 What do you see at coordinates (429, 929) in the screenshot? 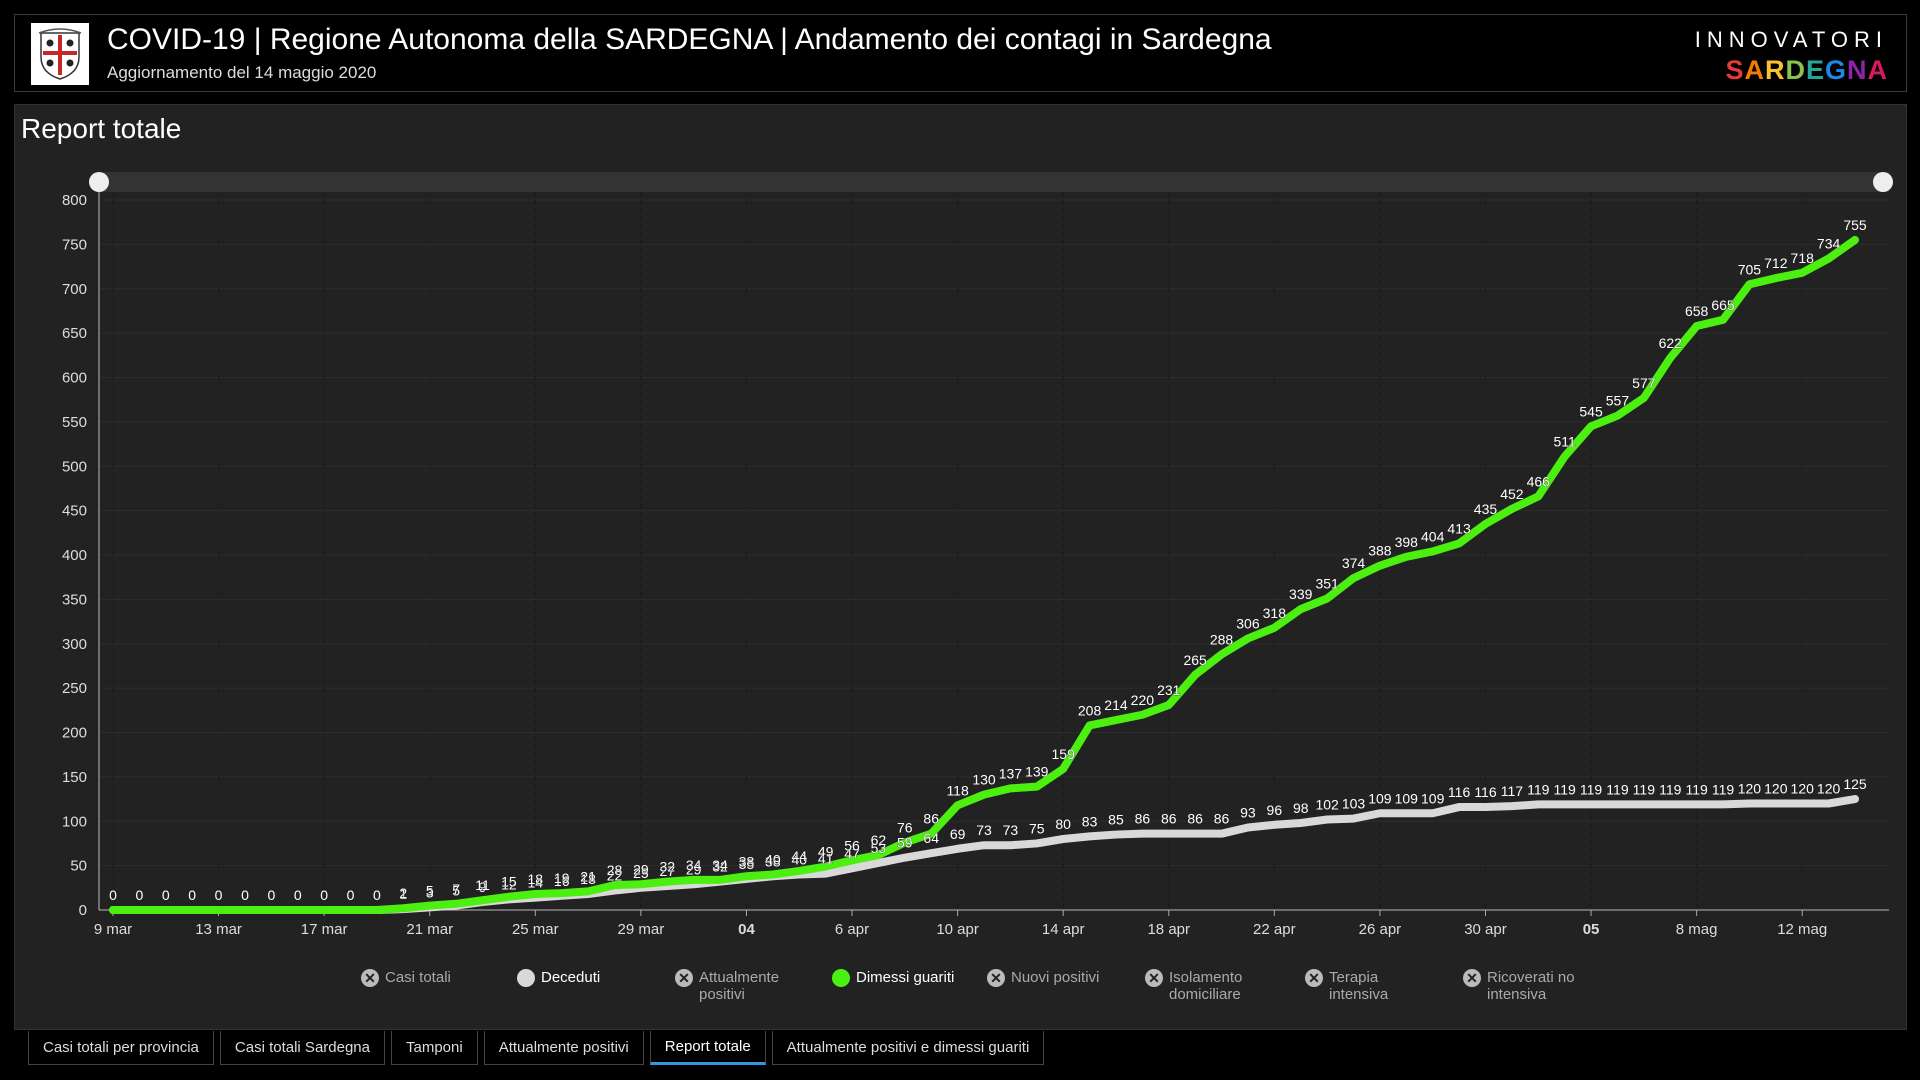
I see `x-tick-label: 21 mar` at bounding box center [429, 929].